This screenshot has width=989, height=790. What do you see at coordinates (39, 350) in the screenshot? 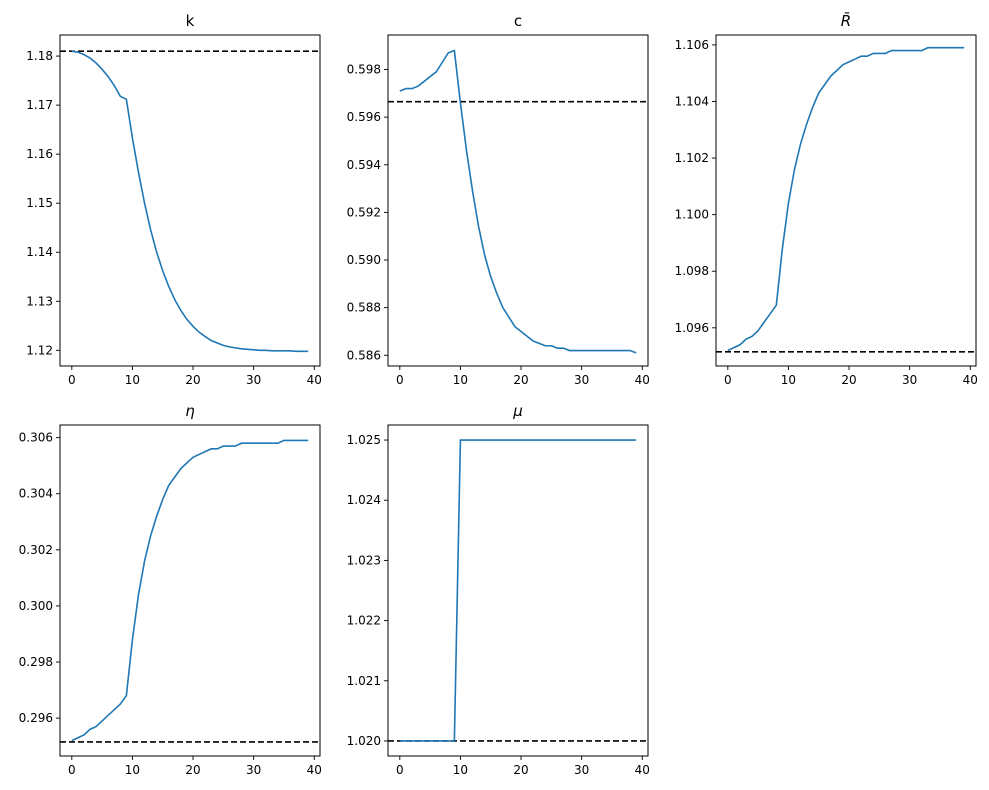
I see `y-tick-label: 1.12` at bounding box center [39, 350].